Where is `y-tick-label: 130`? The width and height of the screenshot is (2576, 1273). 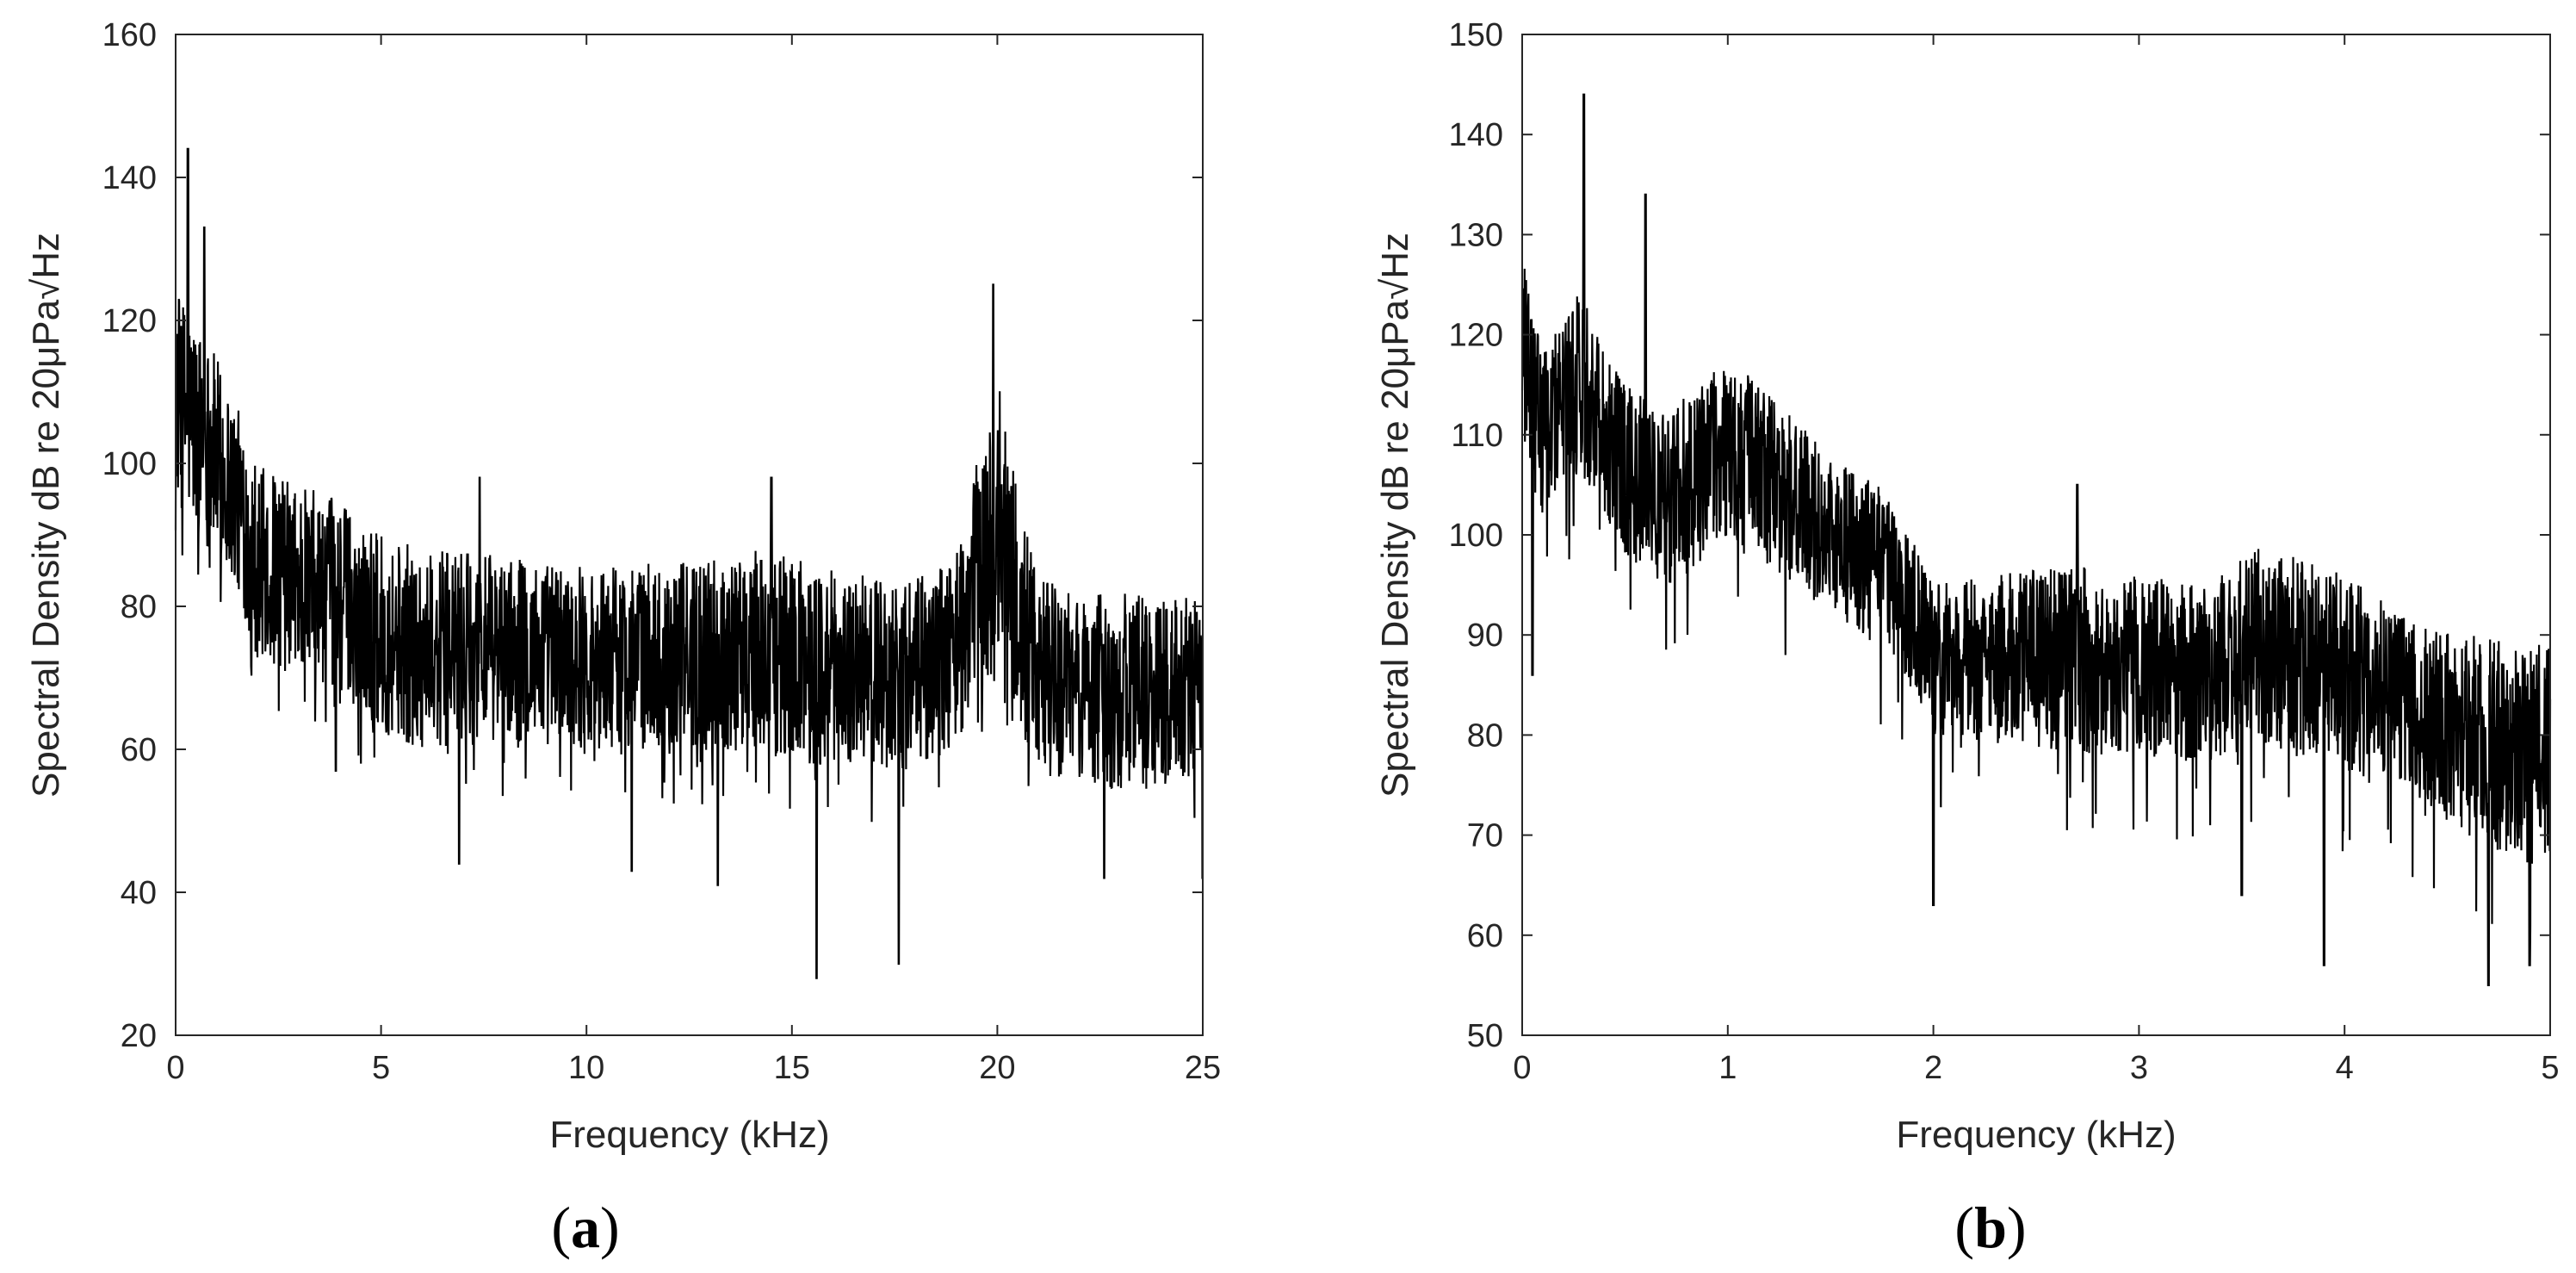
y-tick-label: 130 is located at coordinates (1476, 235).